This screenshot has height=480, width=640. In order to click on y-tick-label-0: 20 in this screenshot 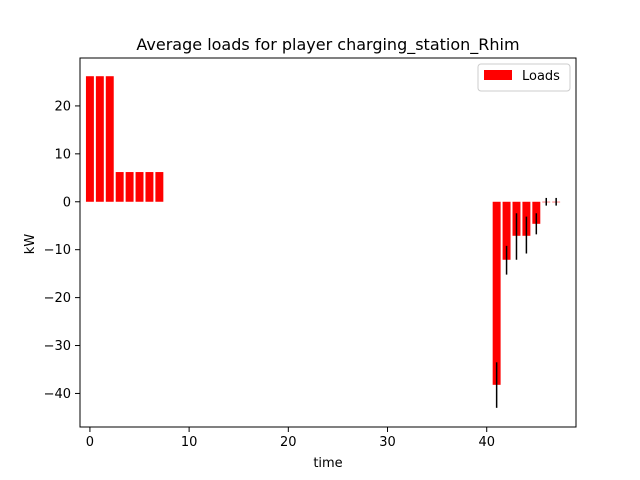, I will do `click(62, 106)`.